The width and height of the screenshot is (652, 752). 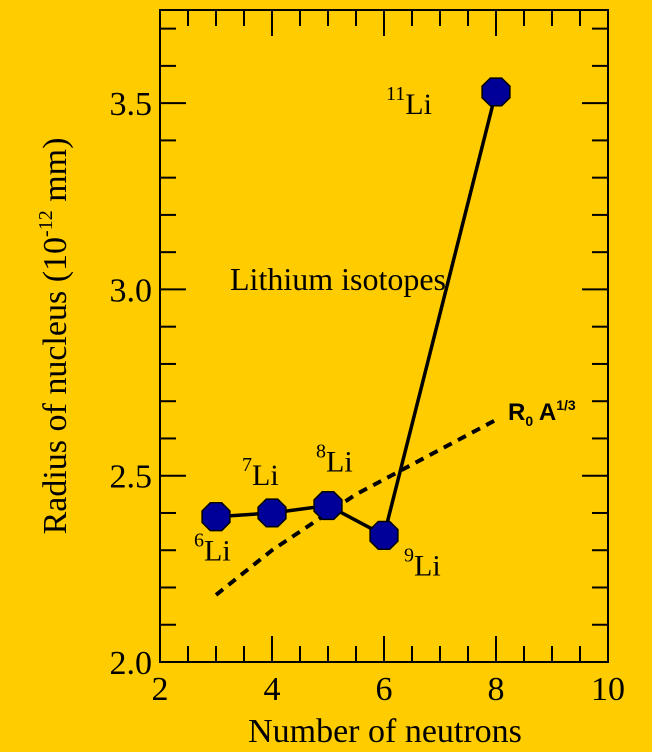 I want to click on isotope-label: 11Li, so click(x=409, y=102).